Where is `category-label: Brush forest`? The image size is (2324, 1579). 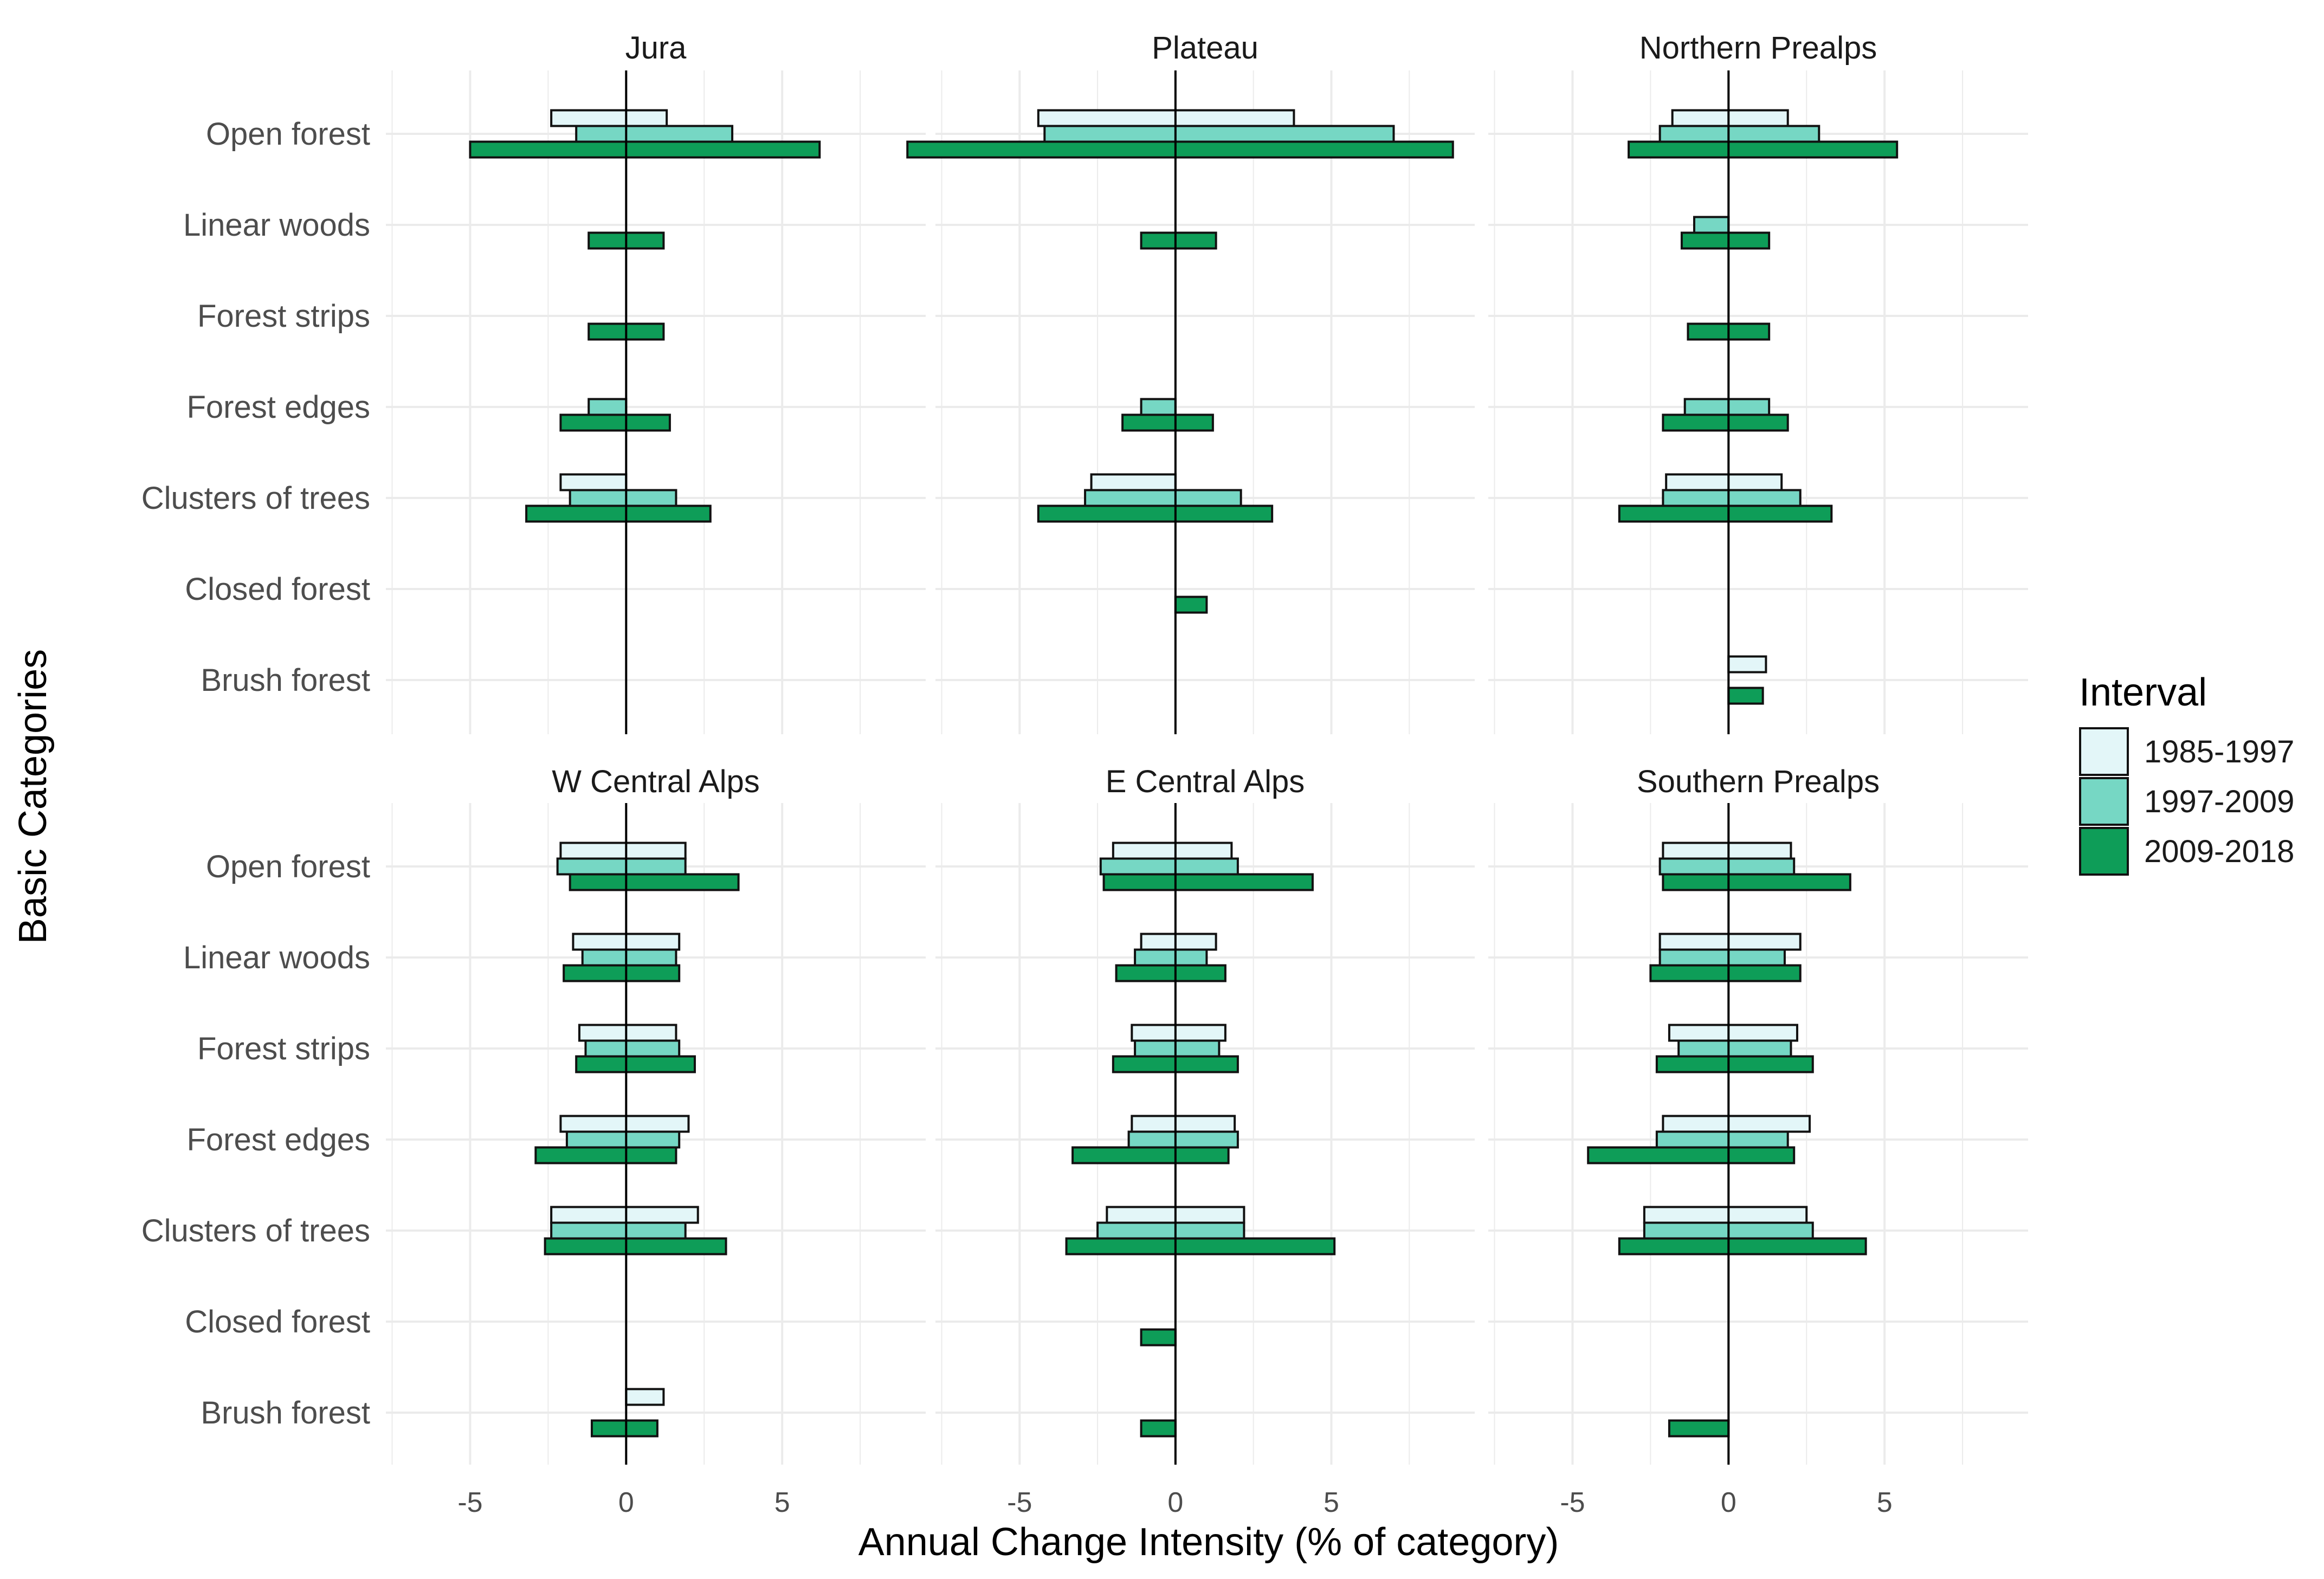 category-label: Brush forest is located at coordinates (285, 1413).